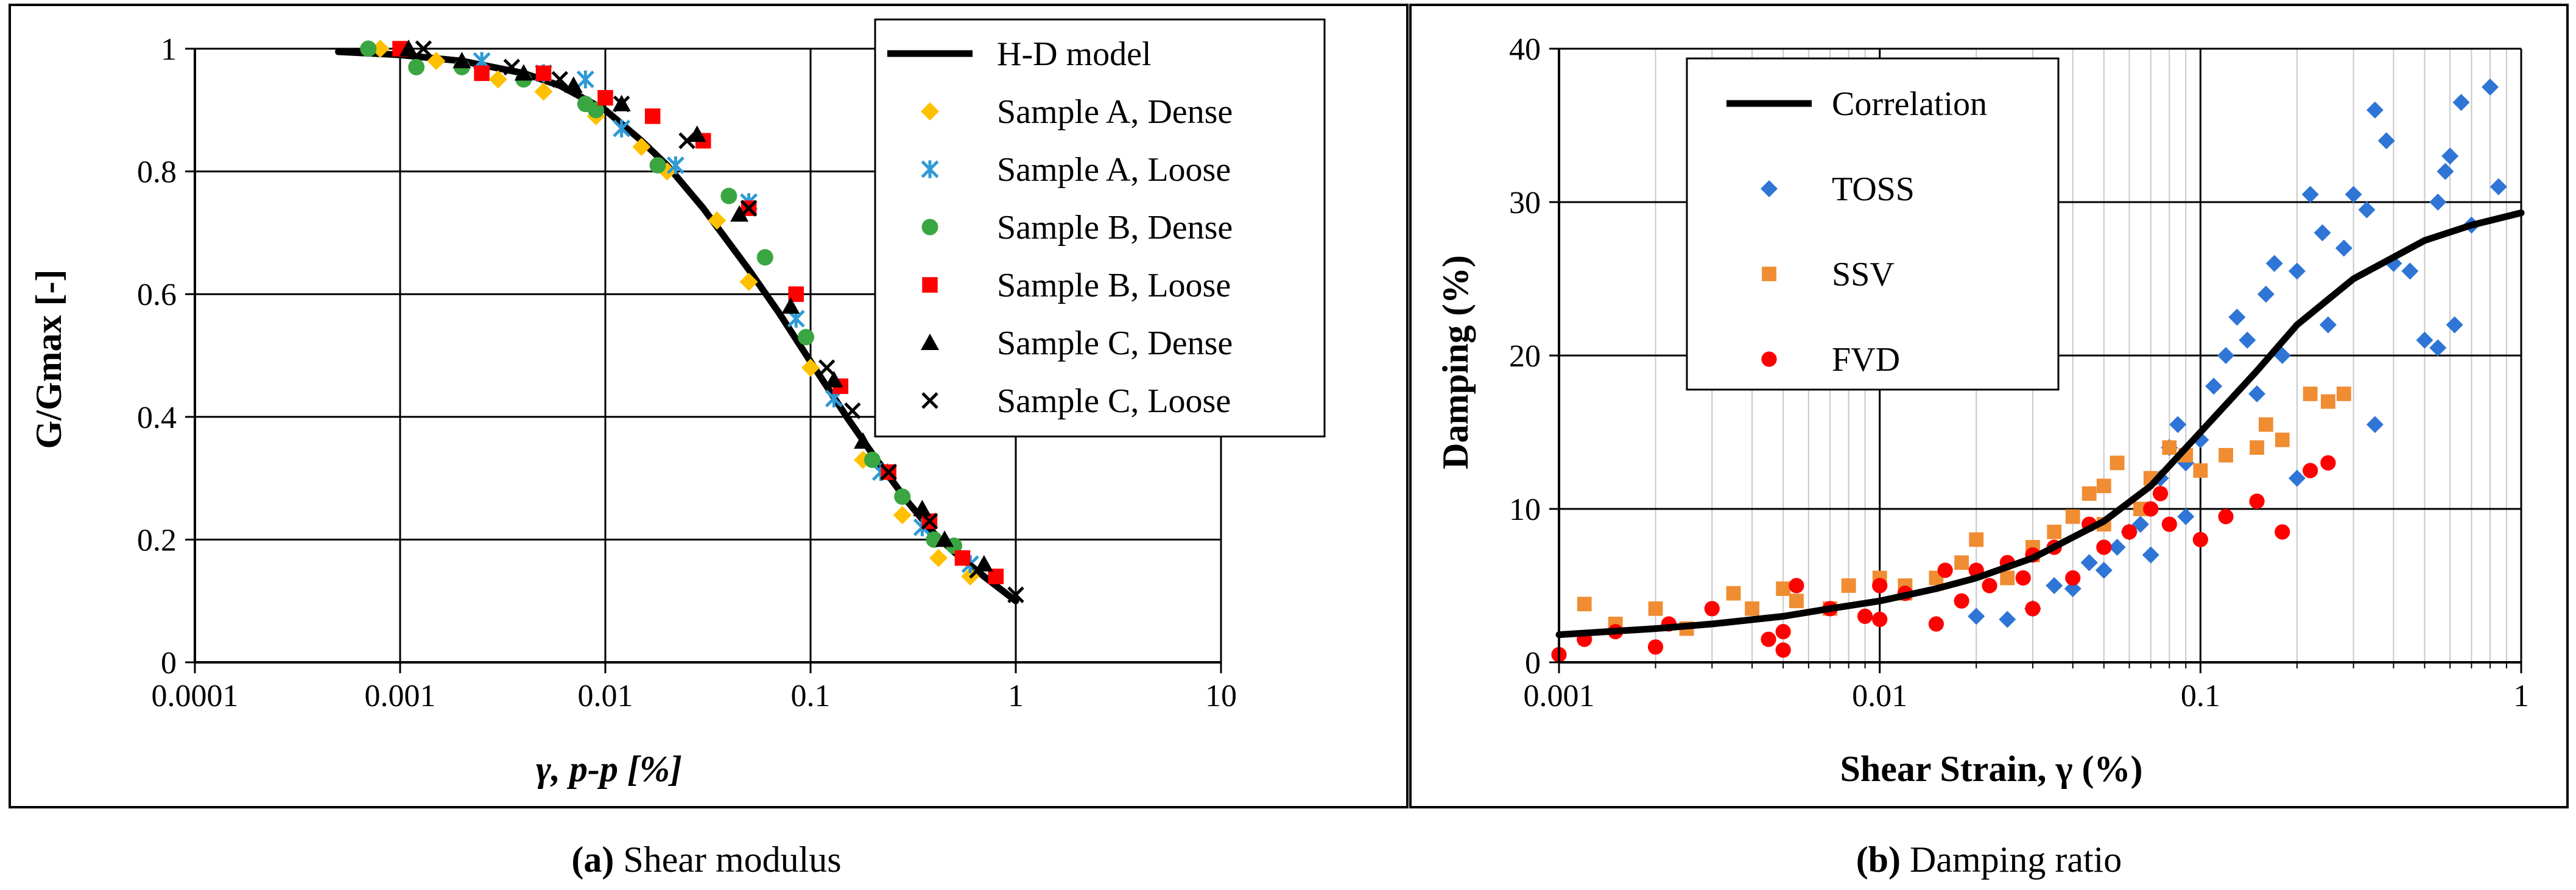  What do you see at coordinates (811, 696) in the screenshot?
I see `panel-a-x-tick-label-3: 0.1` at bounding box center [811, 696].